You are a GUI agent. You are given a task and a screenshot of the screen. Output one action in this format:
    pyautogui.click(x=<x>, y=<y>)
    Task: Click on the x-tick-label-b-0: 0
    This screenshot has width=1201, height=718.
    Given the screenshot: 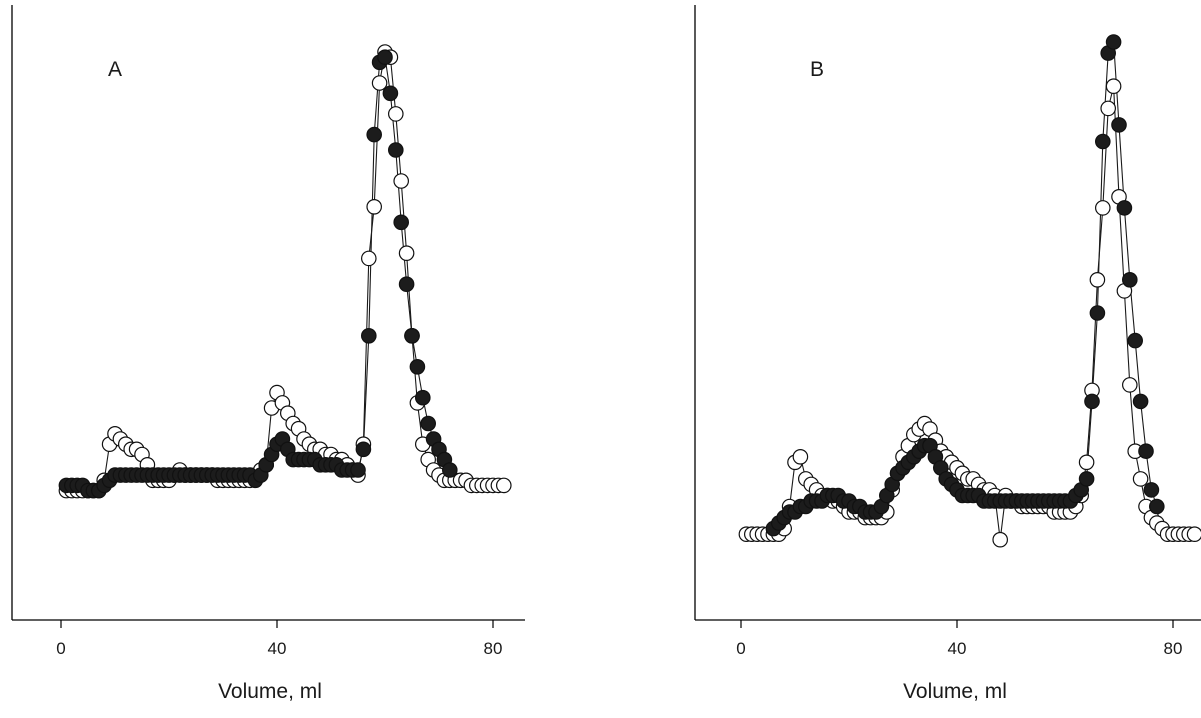 What is the action you would take?
    pyautogui.click(x=740, y=648)
    